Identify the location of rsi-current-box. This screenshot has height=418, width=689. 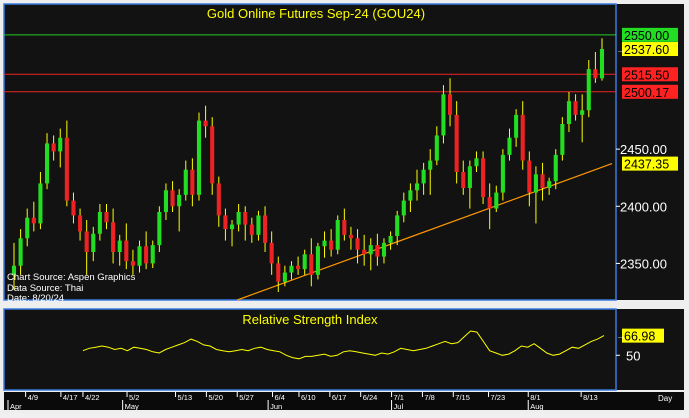
(643, 335).